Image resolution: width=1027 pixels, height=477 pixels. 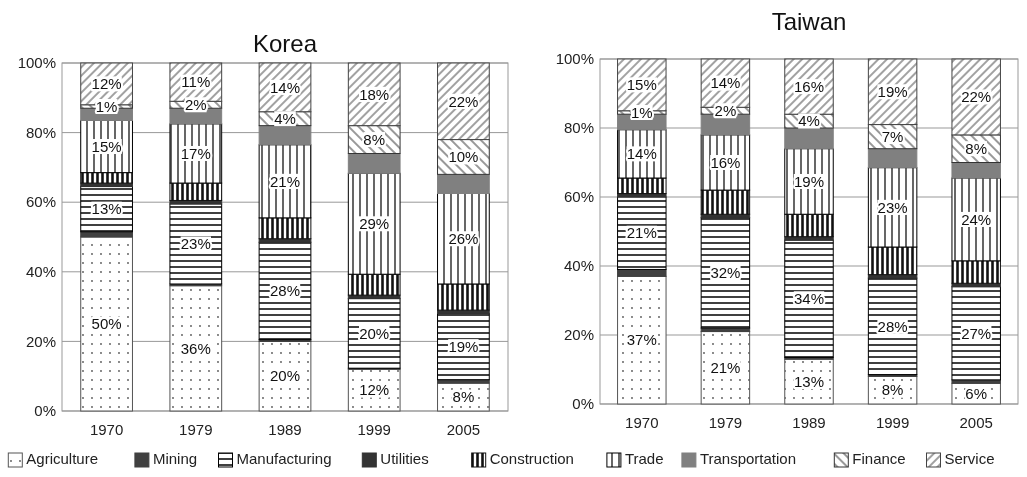 What do you see at coordinates (404, 458) in the screenshot?
I see `legend-label: Utilities` at bounding box center [404, 458].